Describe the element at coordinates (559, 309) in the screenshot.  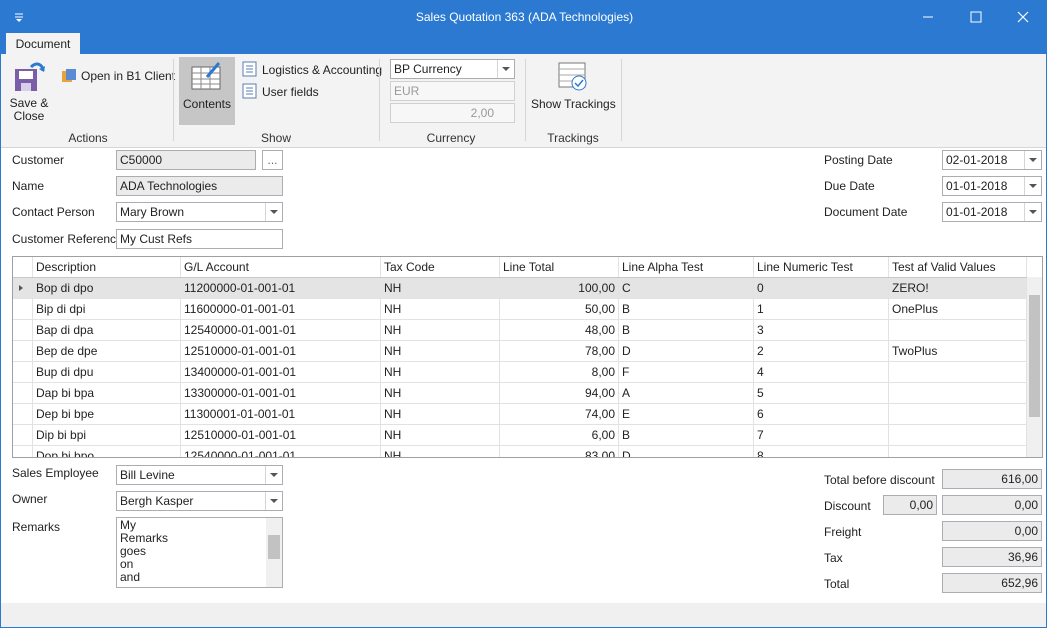
I see `grid-cell: 50,00` at that location.